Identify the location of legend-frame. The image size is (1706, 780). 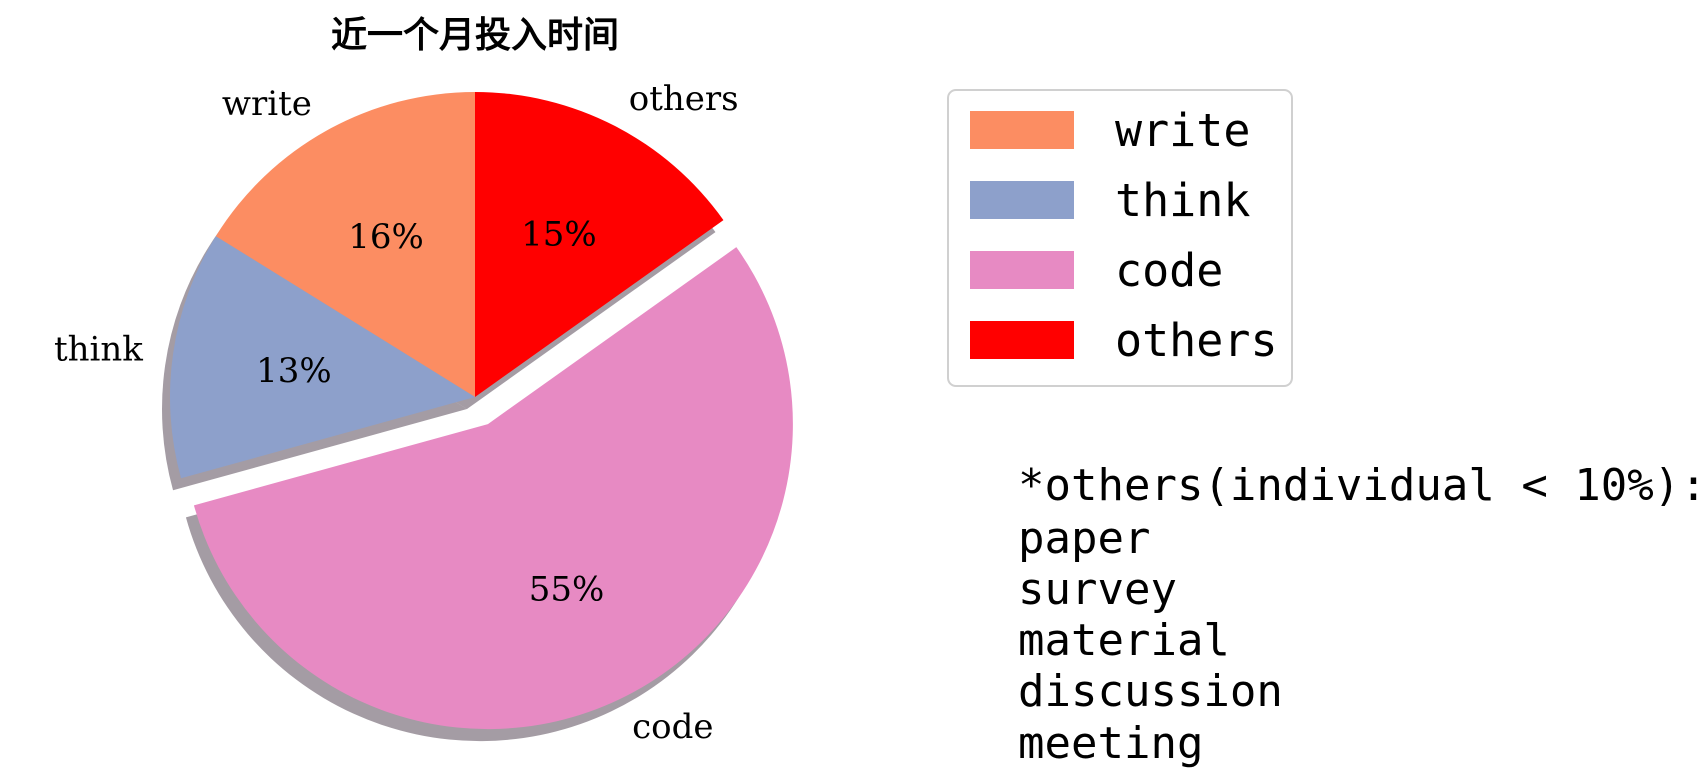
(1120, 238).